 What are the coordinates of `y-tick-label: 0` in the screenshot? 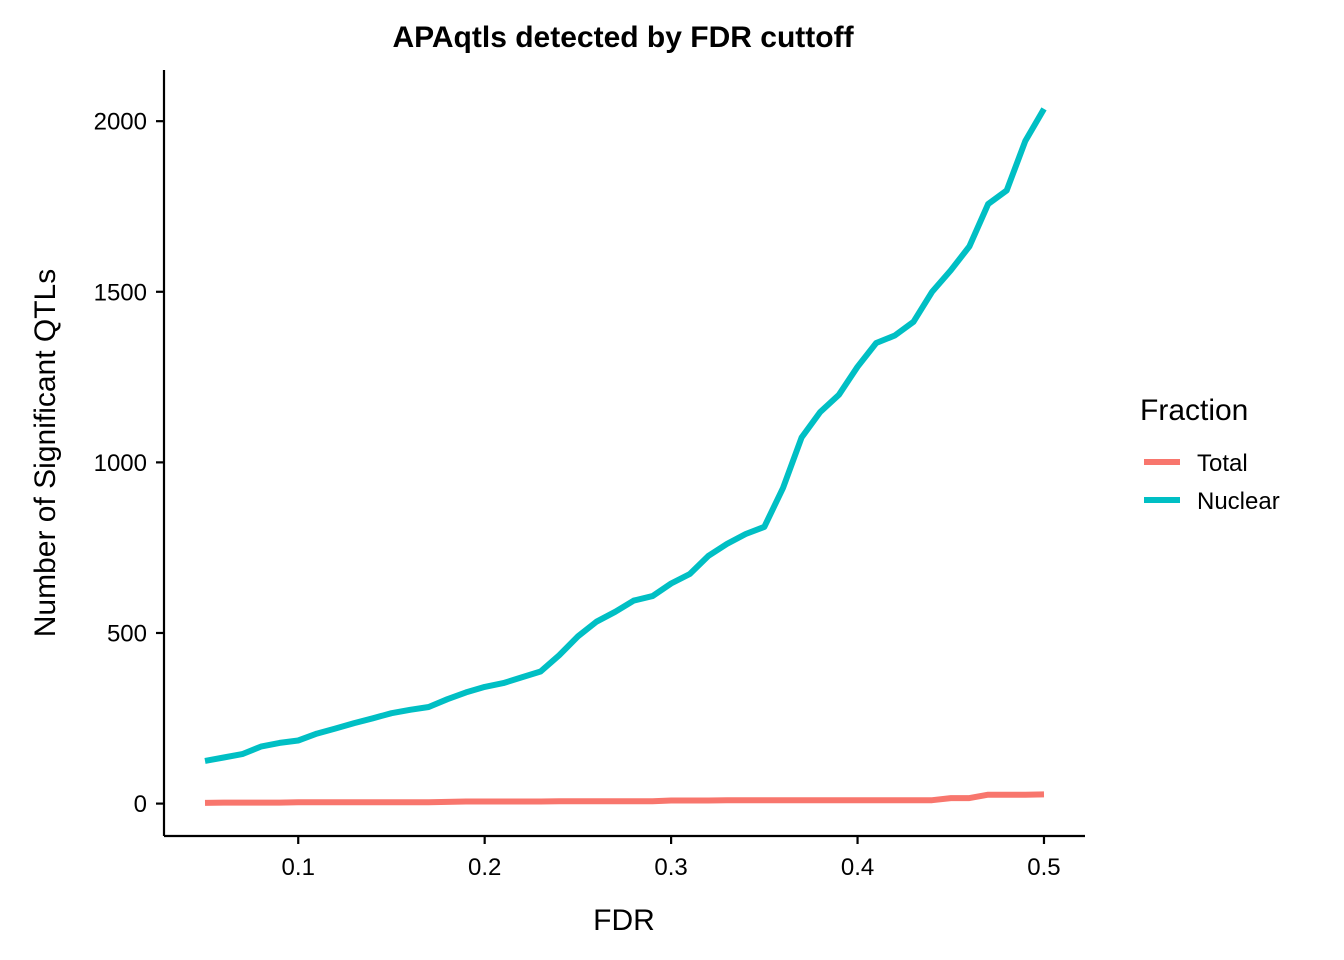 It's located at (140, 804).